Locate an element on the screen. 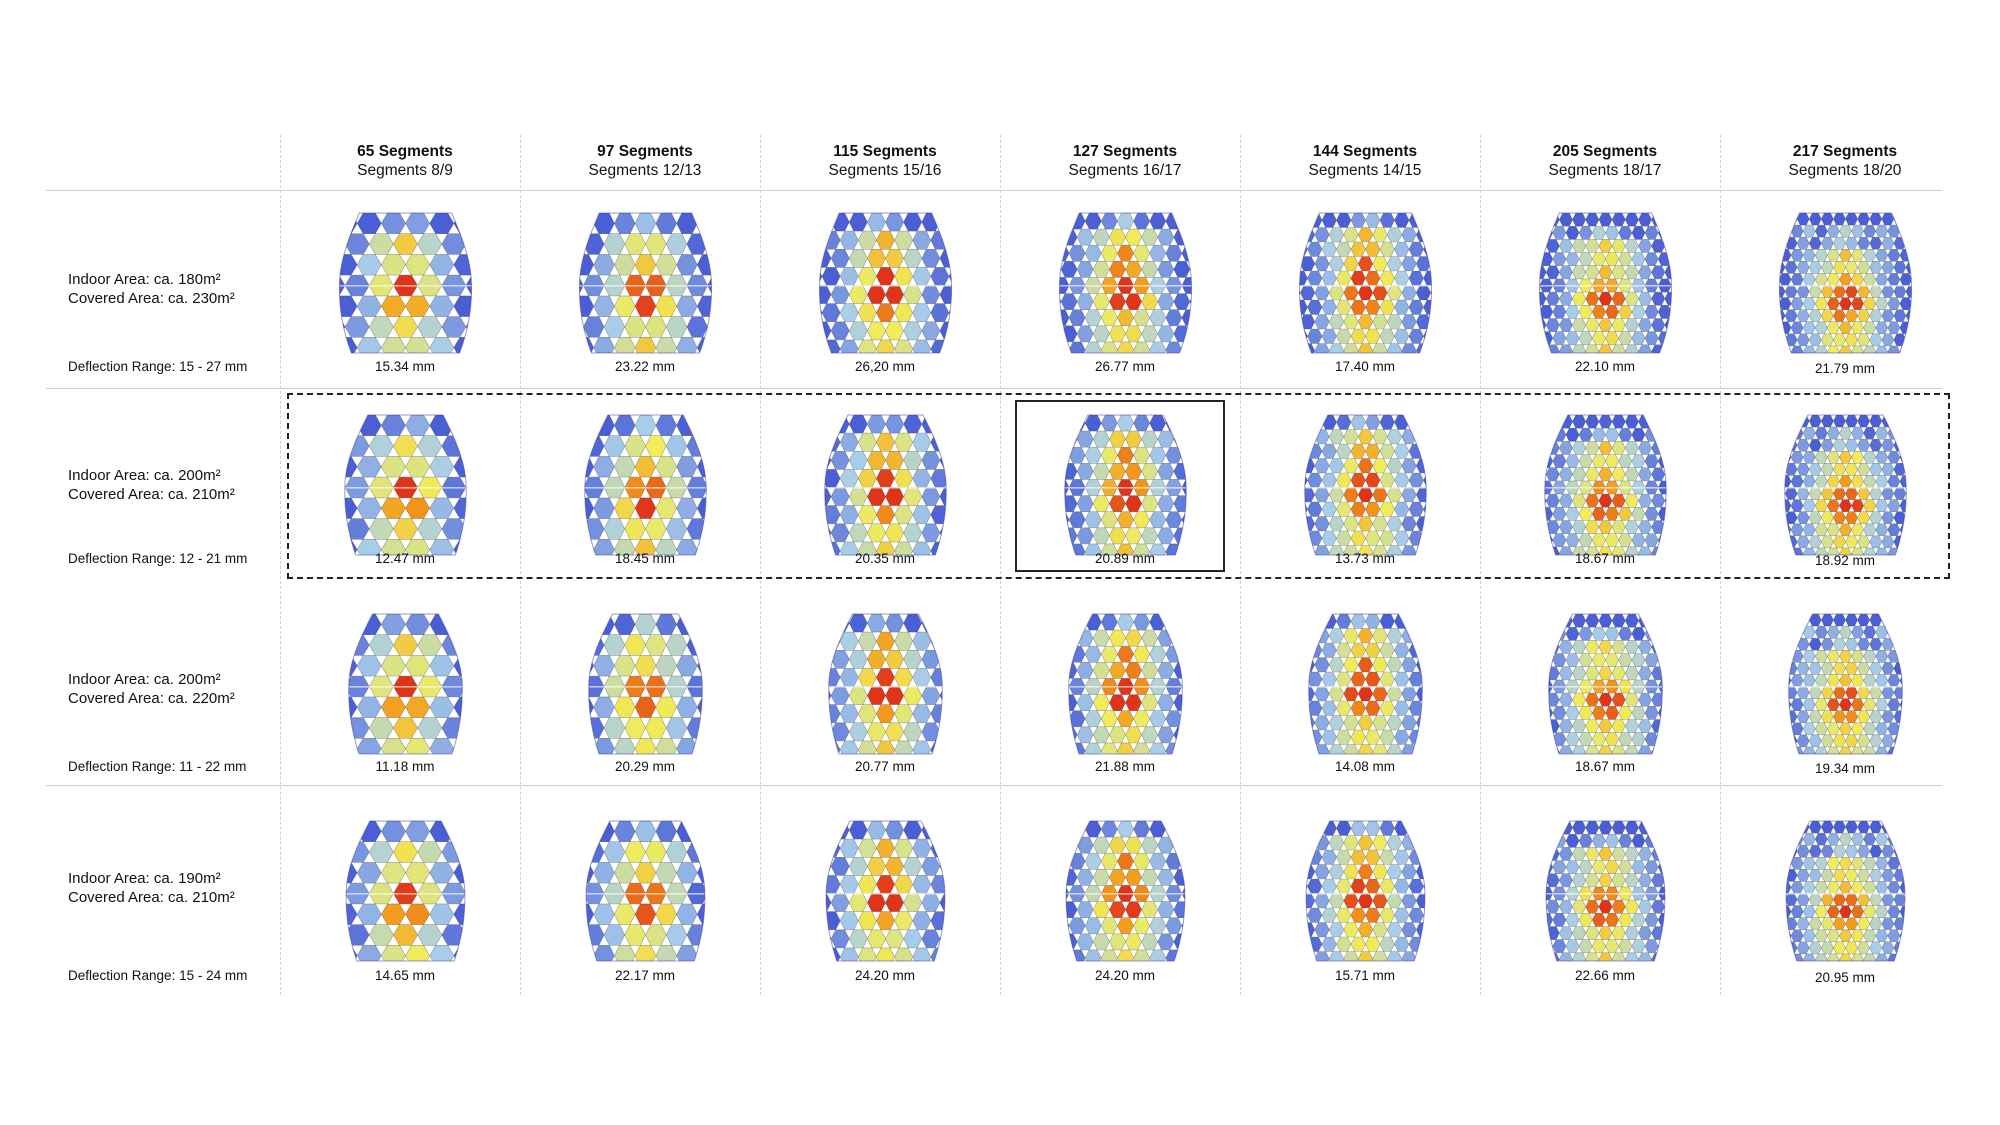  max-deflection-value: 20.89 mm is located at coordinates (1125, 558).